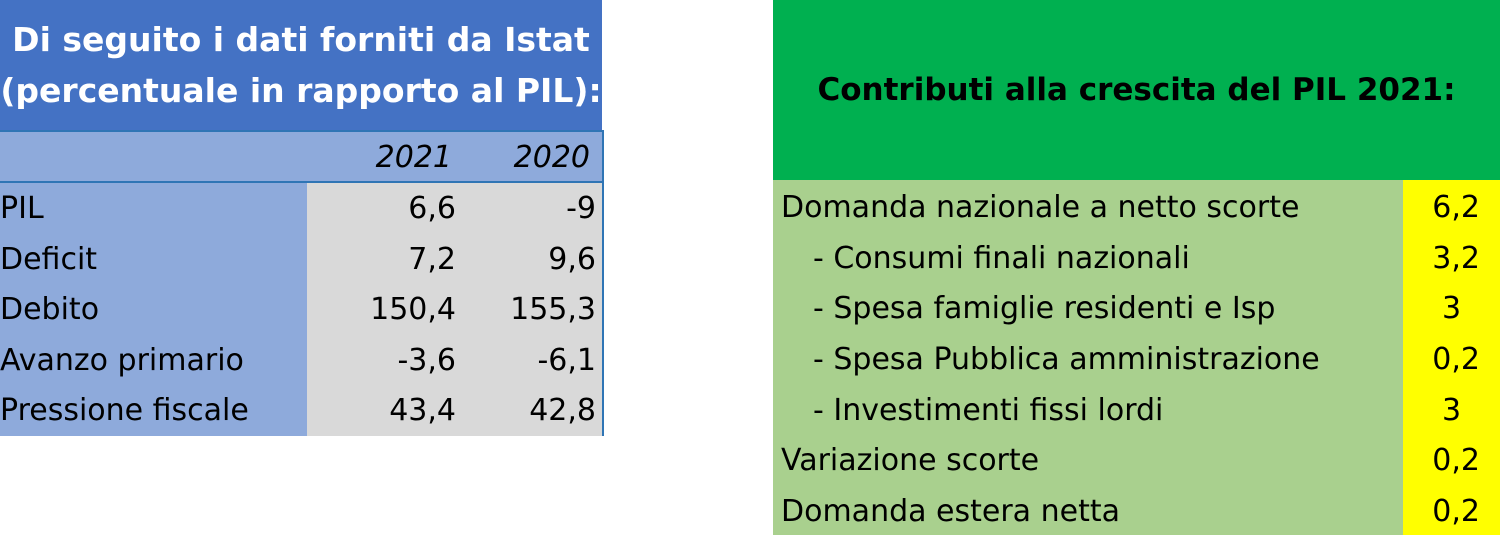 Image resolution: width=1500 pixels, height=540 pixels. I want to click on column-header-2021: 2021, so click(413, 157).